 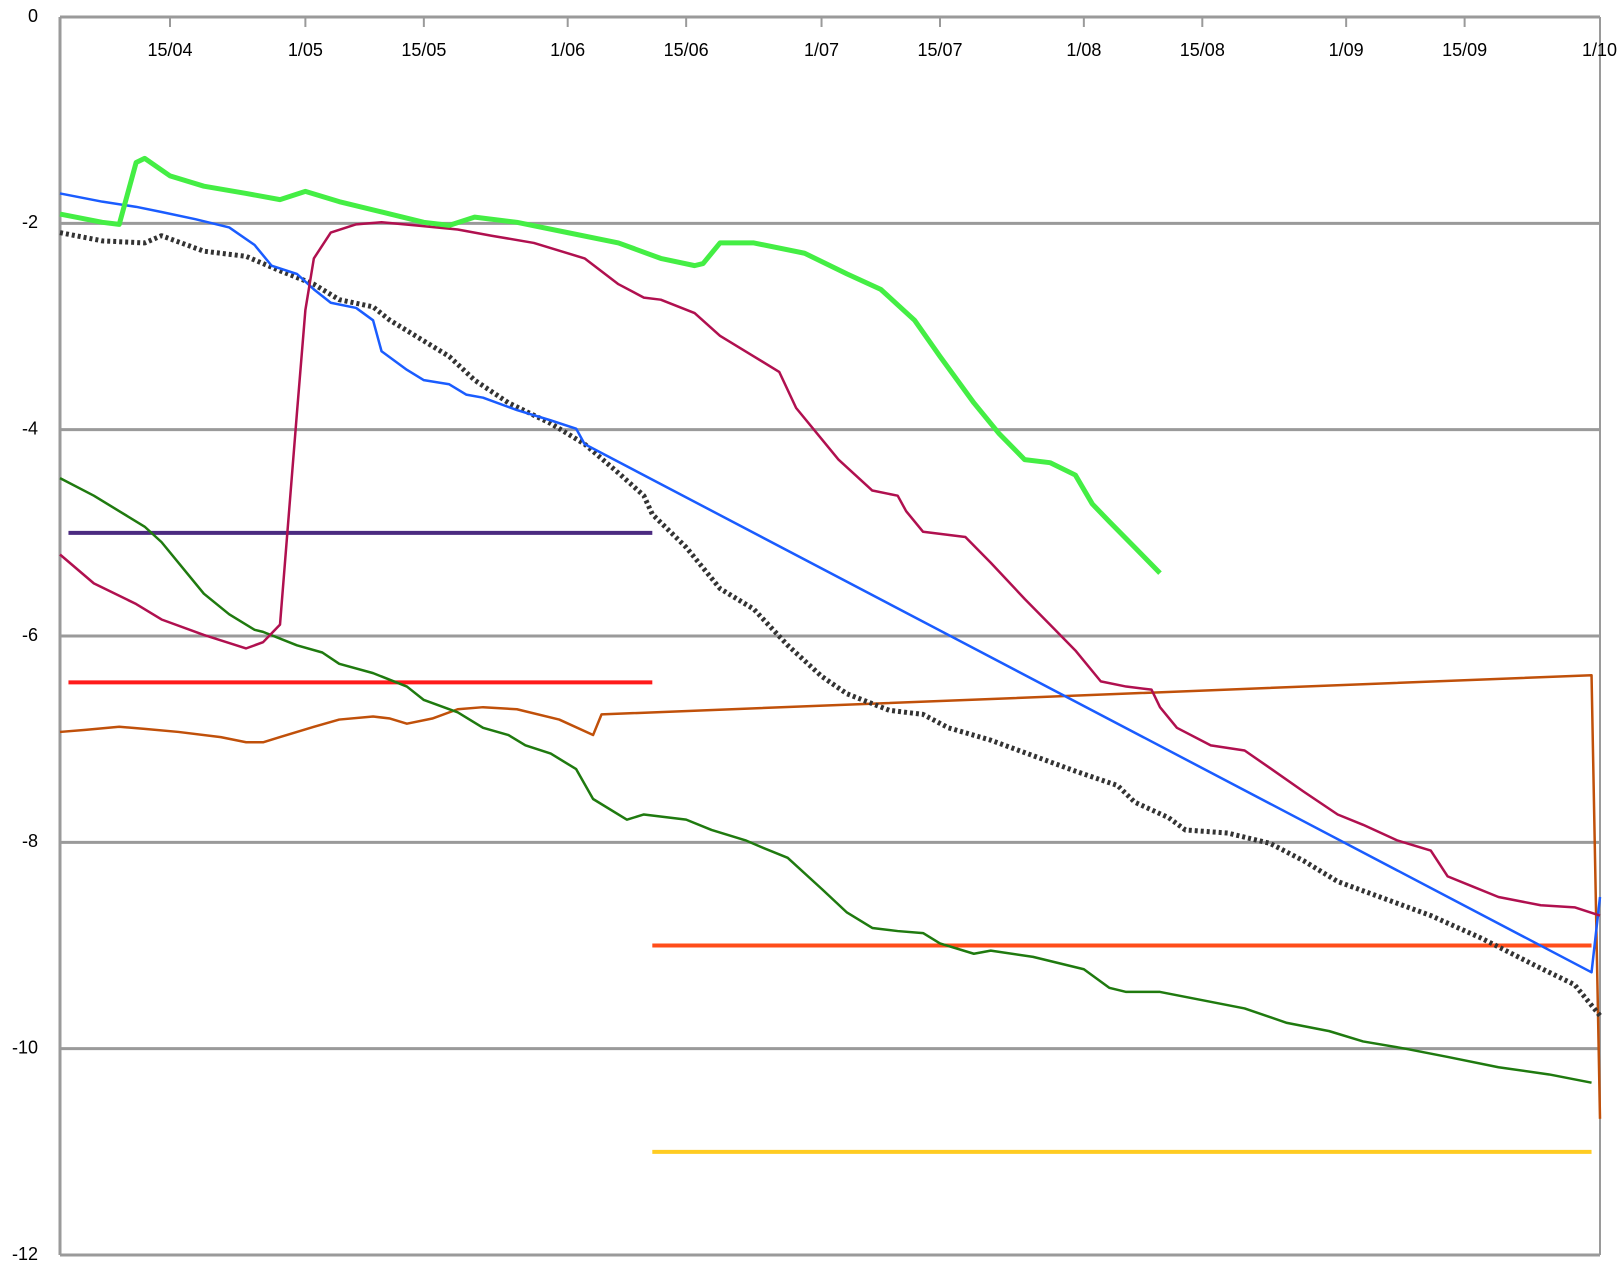 I want to click on y-tick-label: -4, so click(x=30, y=428).